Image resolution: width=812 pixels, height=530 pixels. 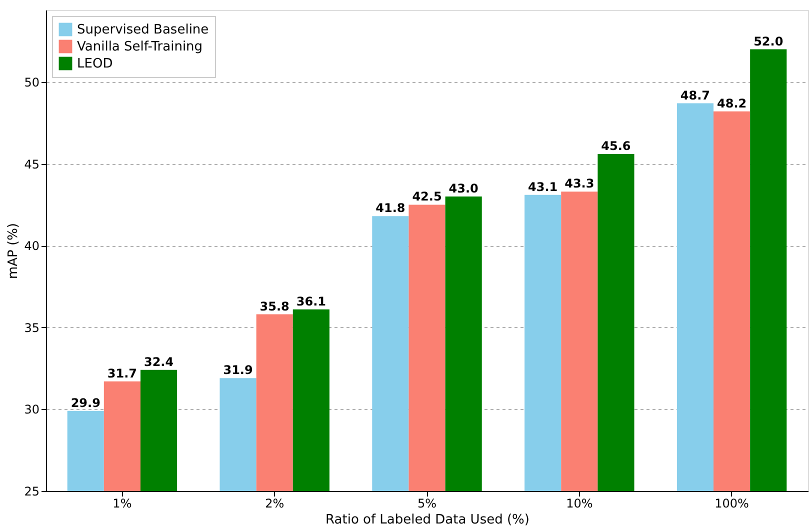 What do you see at coordinates (616, 145) in the screenshot?
I see `data-label: 45.6` at bounding box center [616, 145].